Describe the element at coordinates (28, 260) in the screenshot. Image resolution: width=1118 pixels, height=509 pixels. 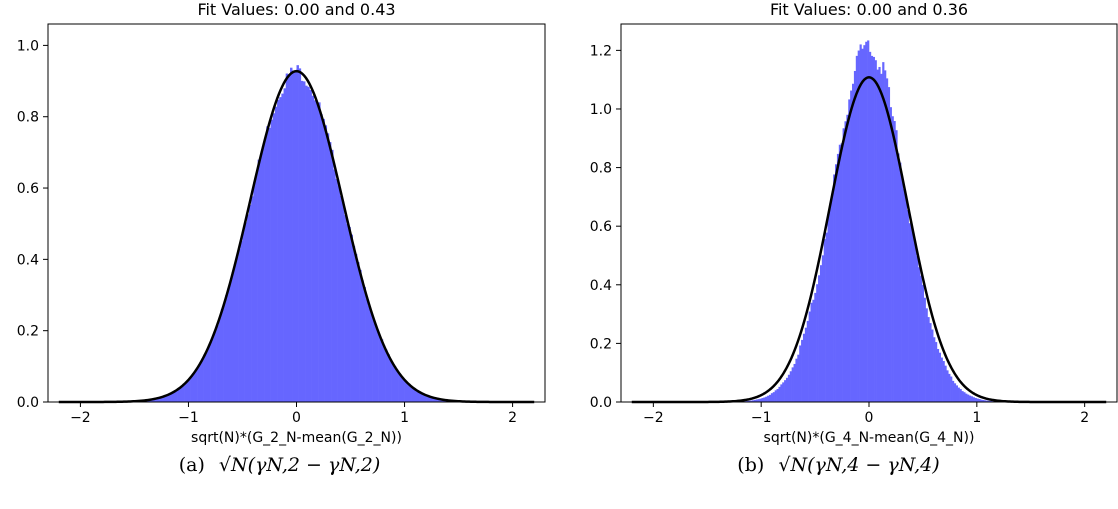
I see `y-tick-label: 0.4` at that location.